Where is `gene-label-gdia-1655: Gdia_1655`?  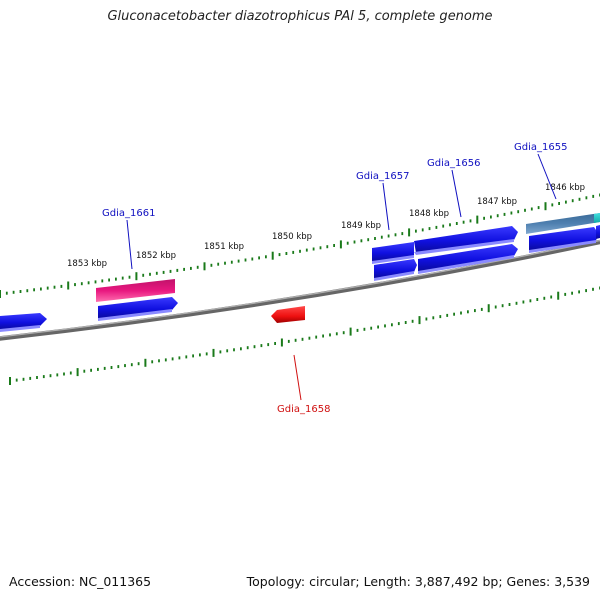
gene-label-gdia-1655: Gdia_1655 is located at coordinates (540, 147).